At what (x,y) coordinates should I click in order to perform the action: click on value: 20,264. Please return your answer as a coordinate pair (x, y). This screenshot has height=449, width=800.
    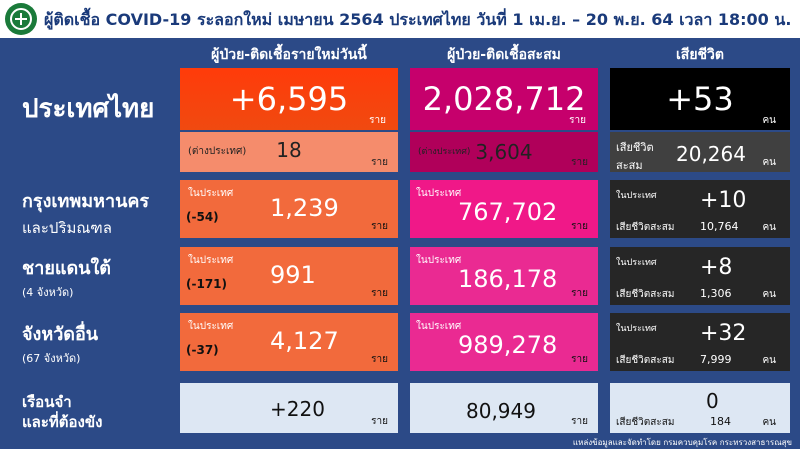
    Looking at the image, I should click on (711, 154).